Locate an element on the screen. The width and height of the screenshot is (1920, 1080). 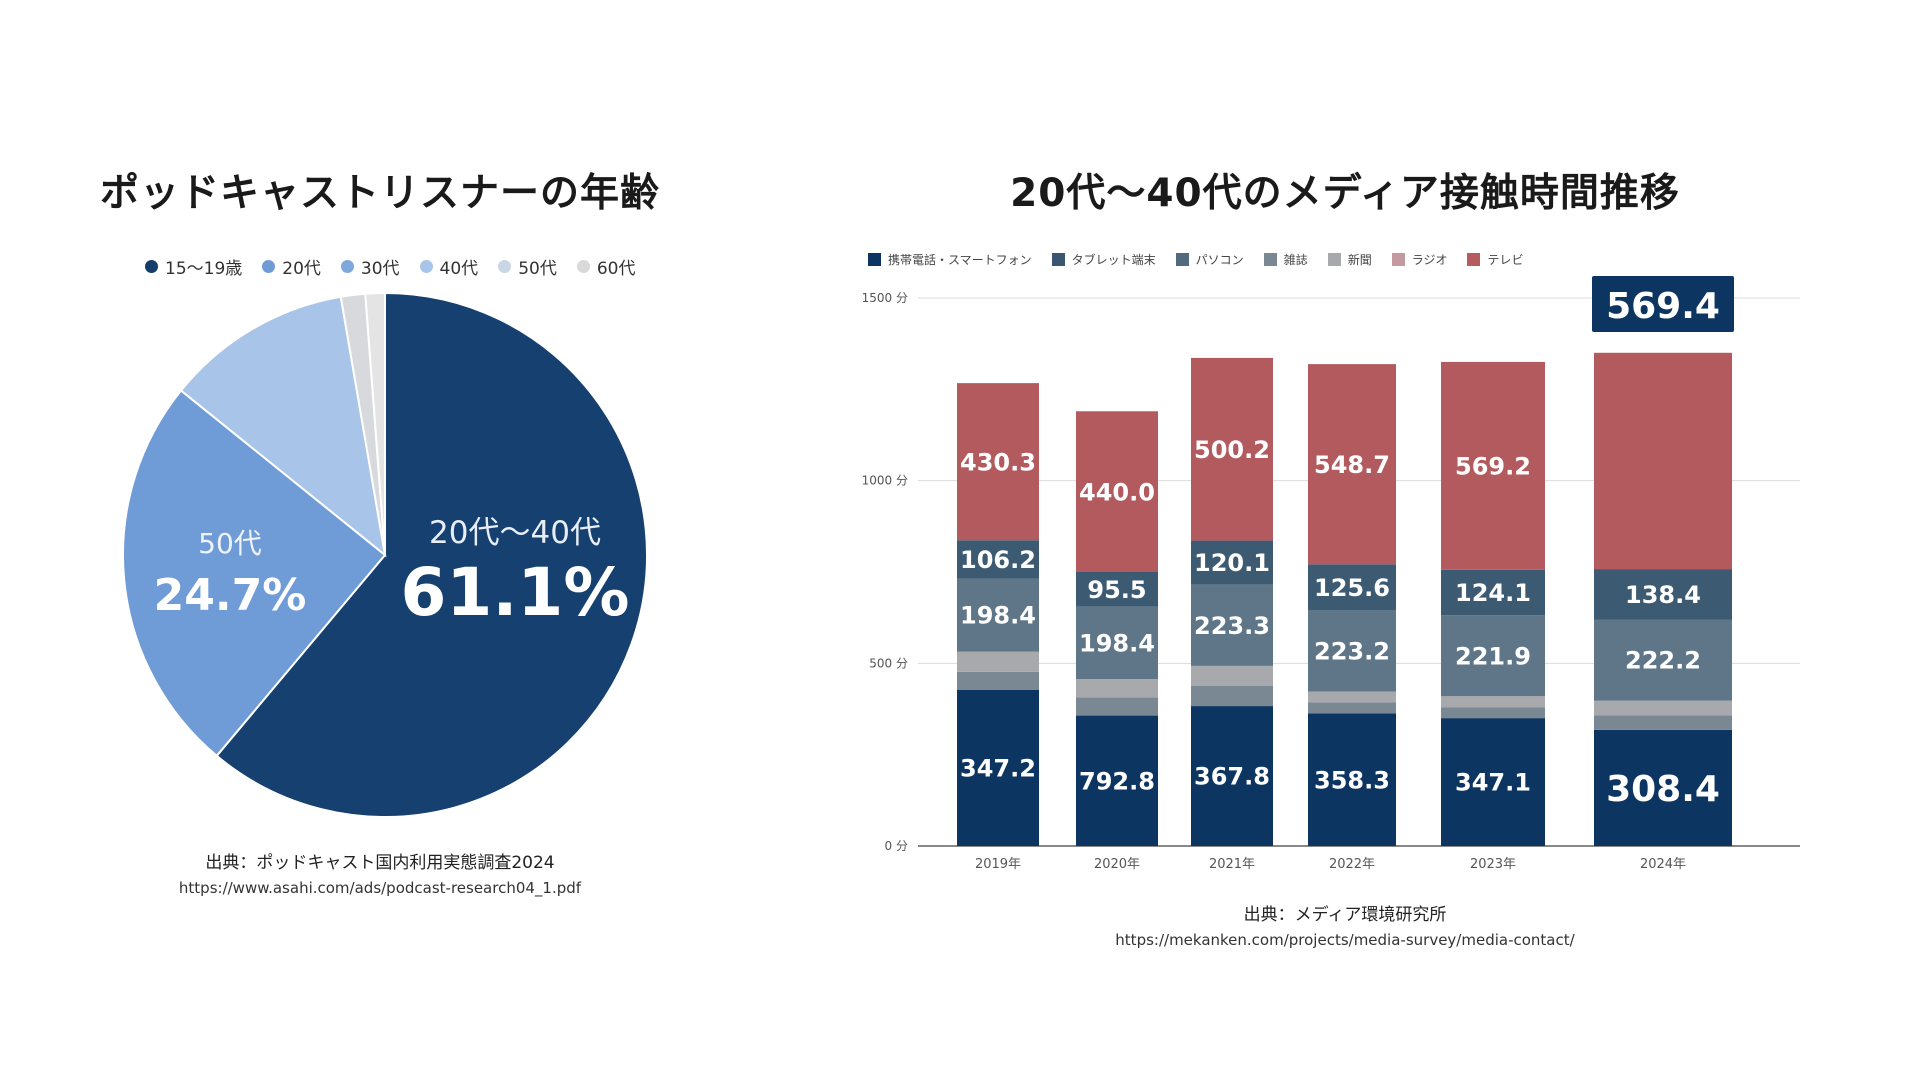
highlight-value-box is located at coordinates (1663, 304).